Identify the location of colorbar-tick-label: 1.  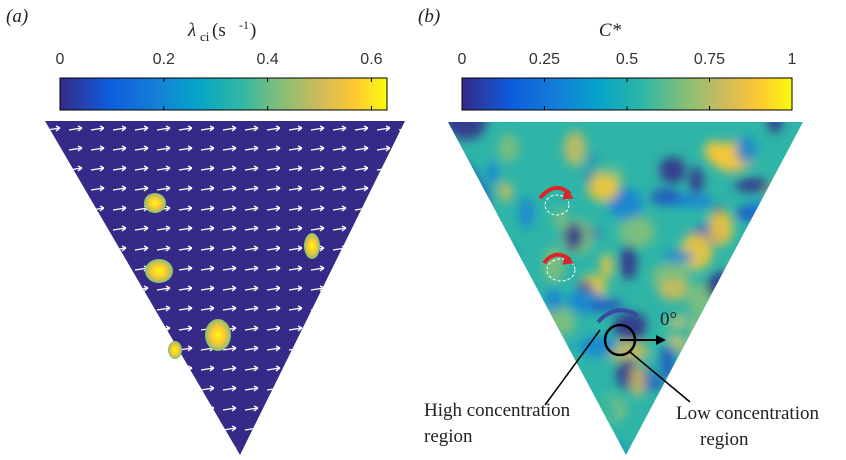
(792, 59).